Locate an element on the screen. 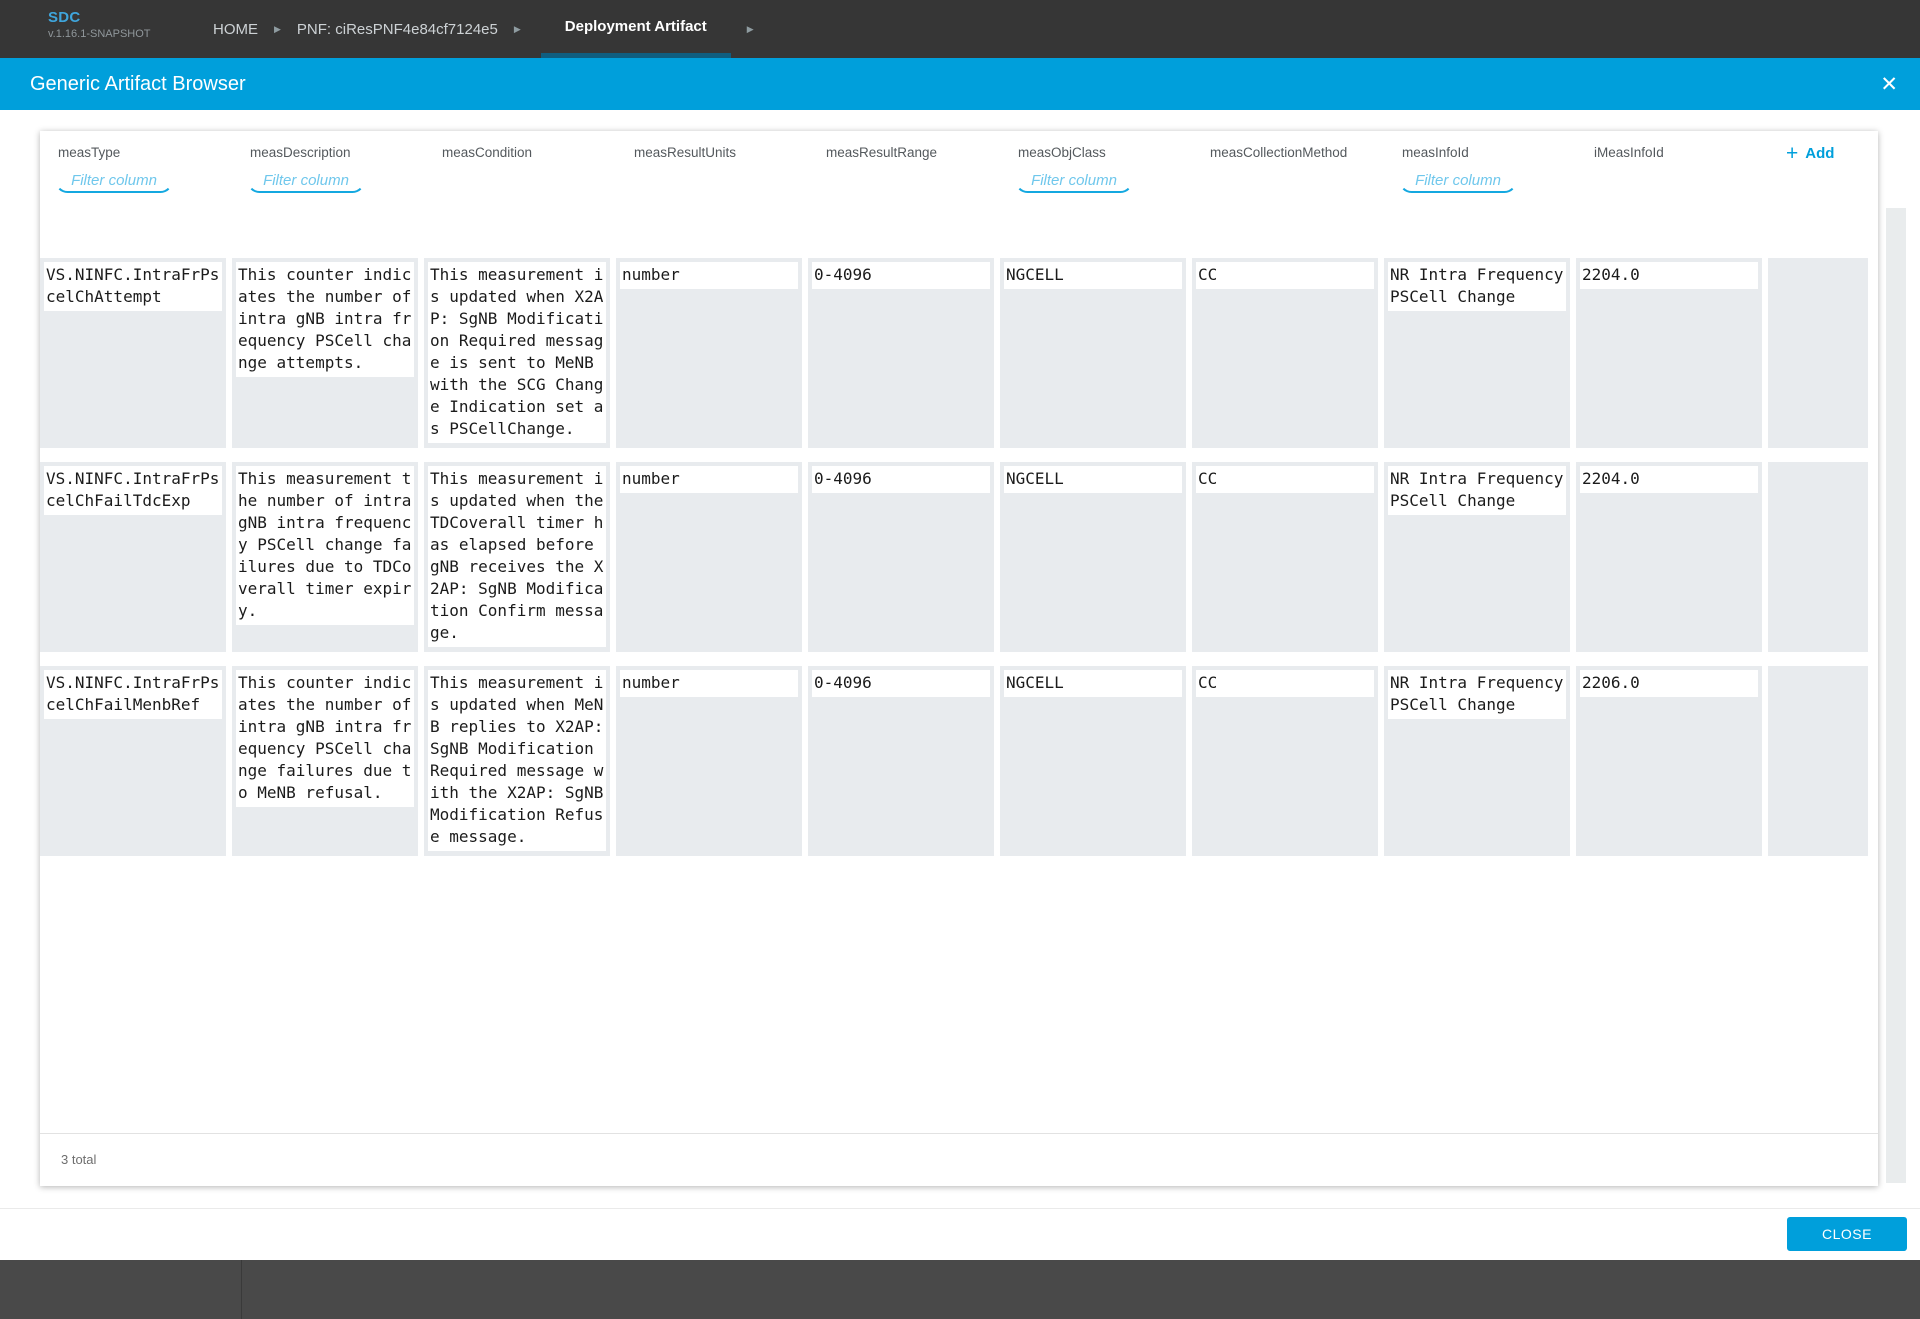  plus-icon: + is located at coordinates (1792, 153).